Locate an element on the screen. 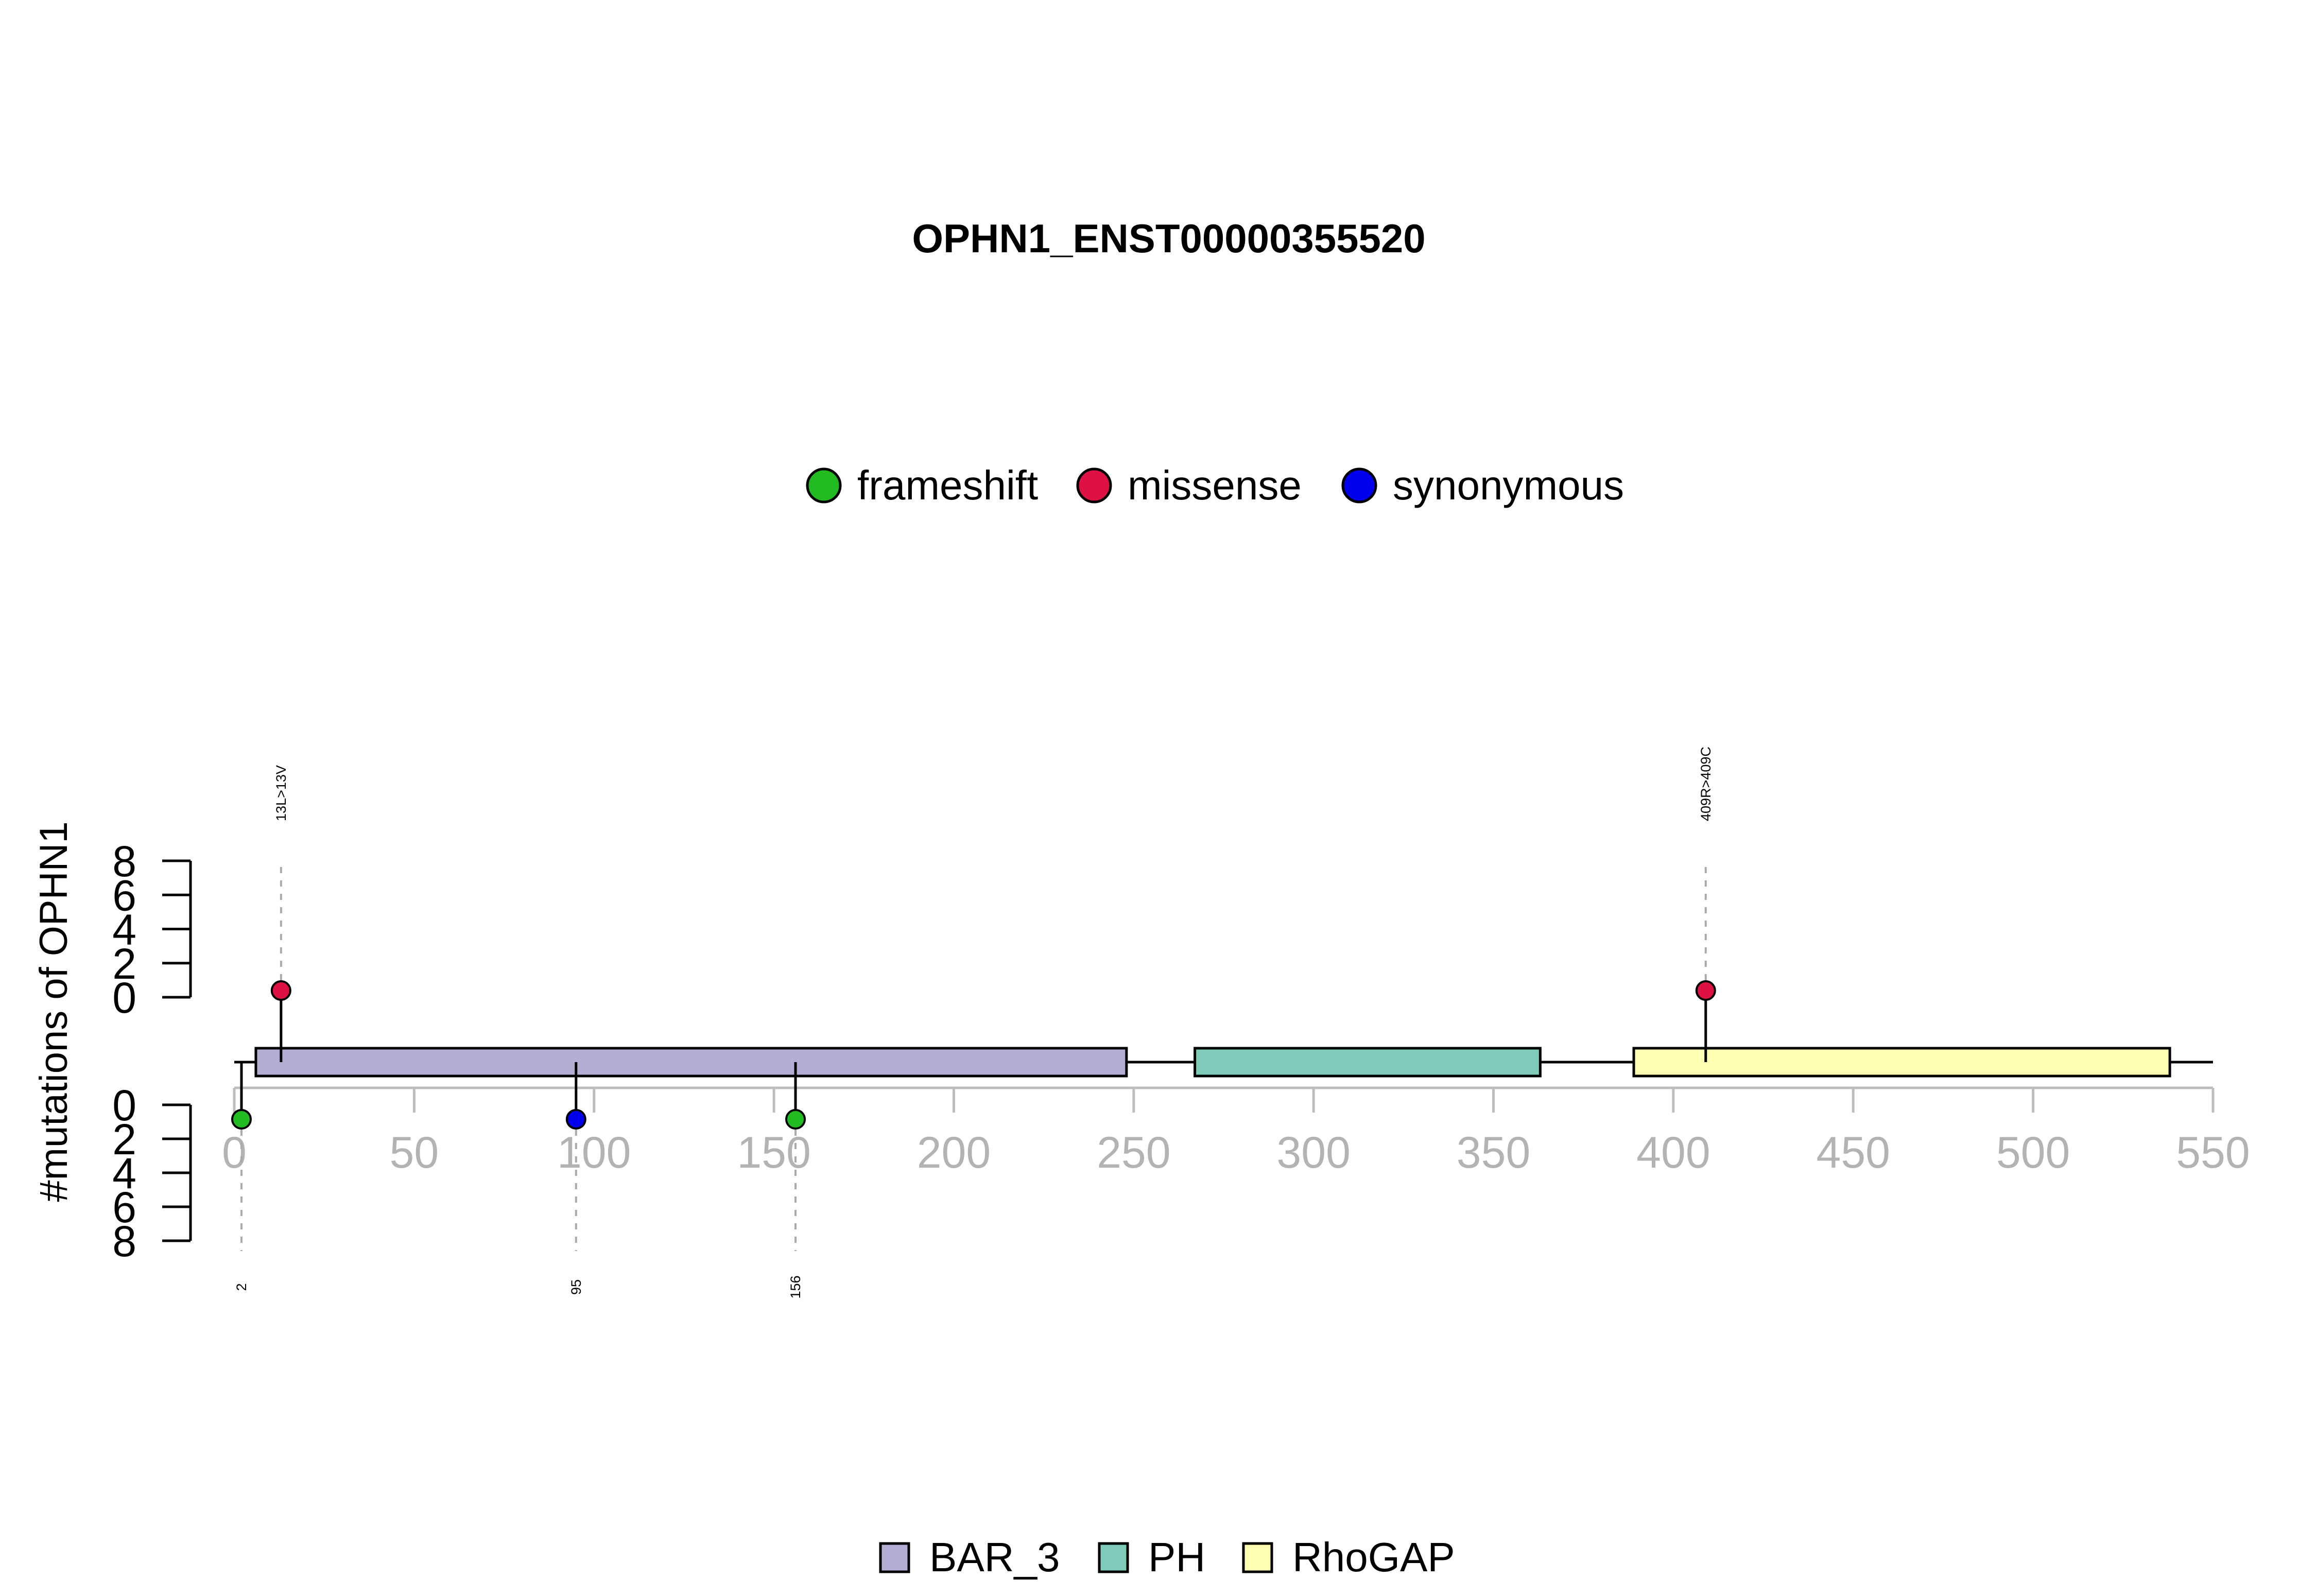 The width and height of the screenshot is (2317, 1596). x-tick-label: 0 is located at coordinates (234, 1152).